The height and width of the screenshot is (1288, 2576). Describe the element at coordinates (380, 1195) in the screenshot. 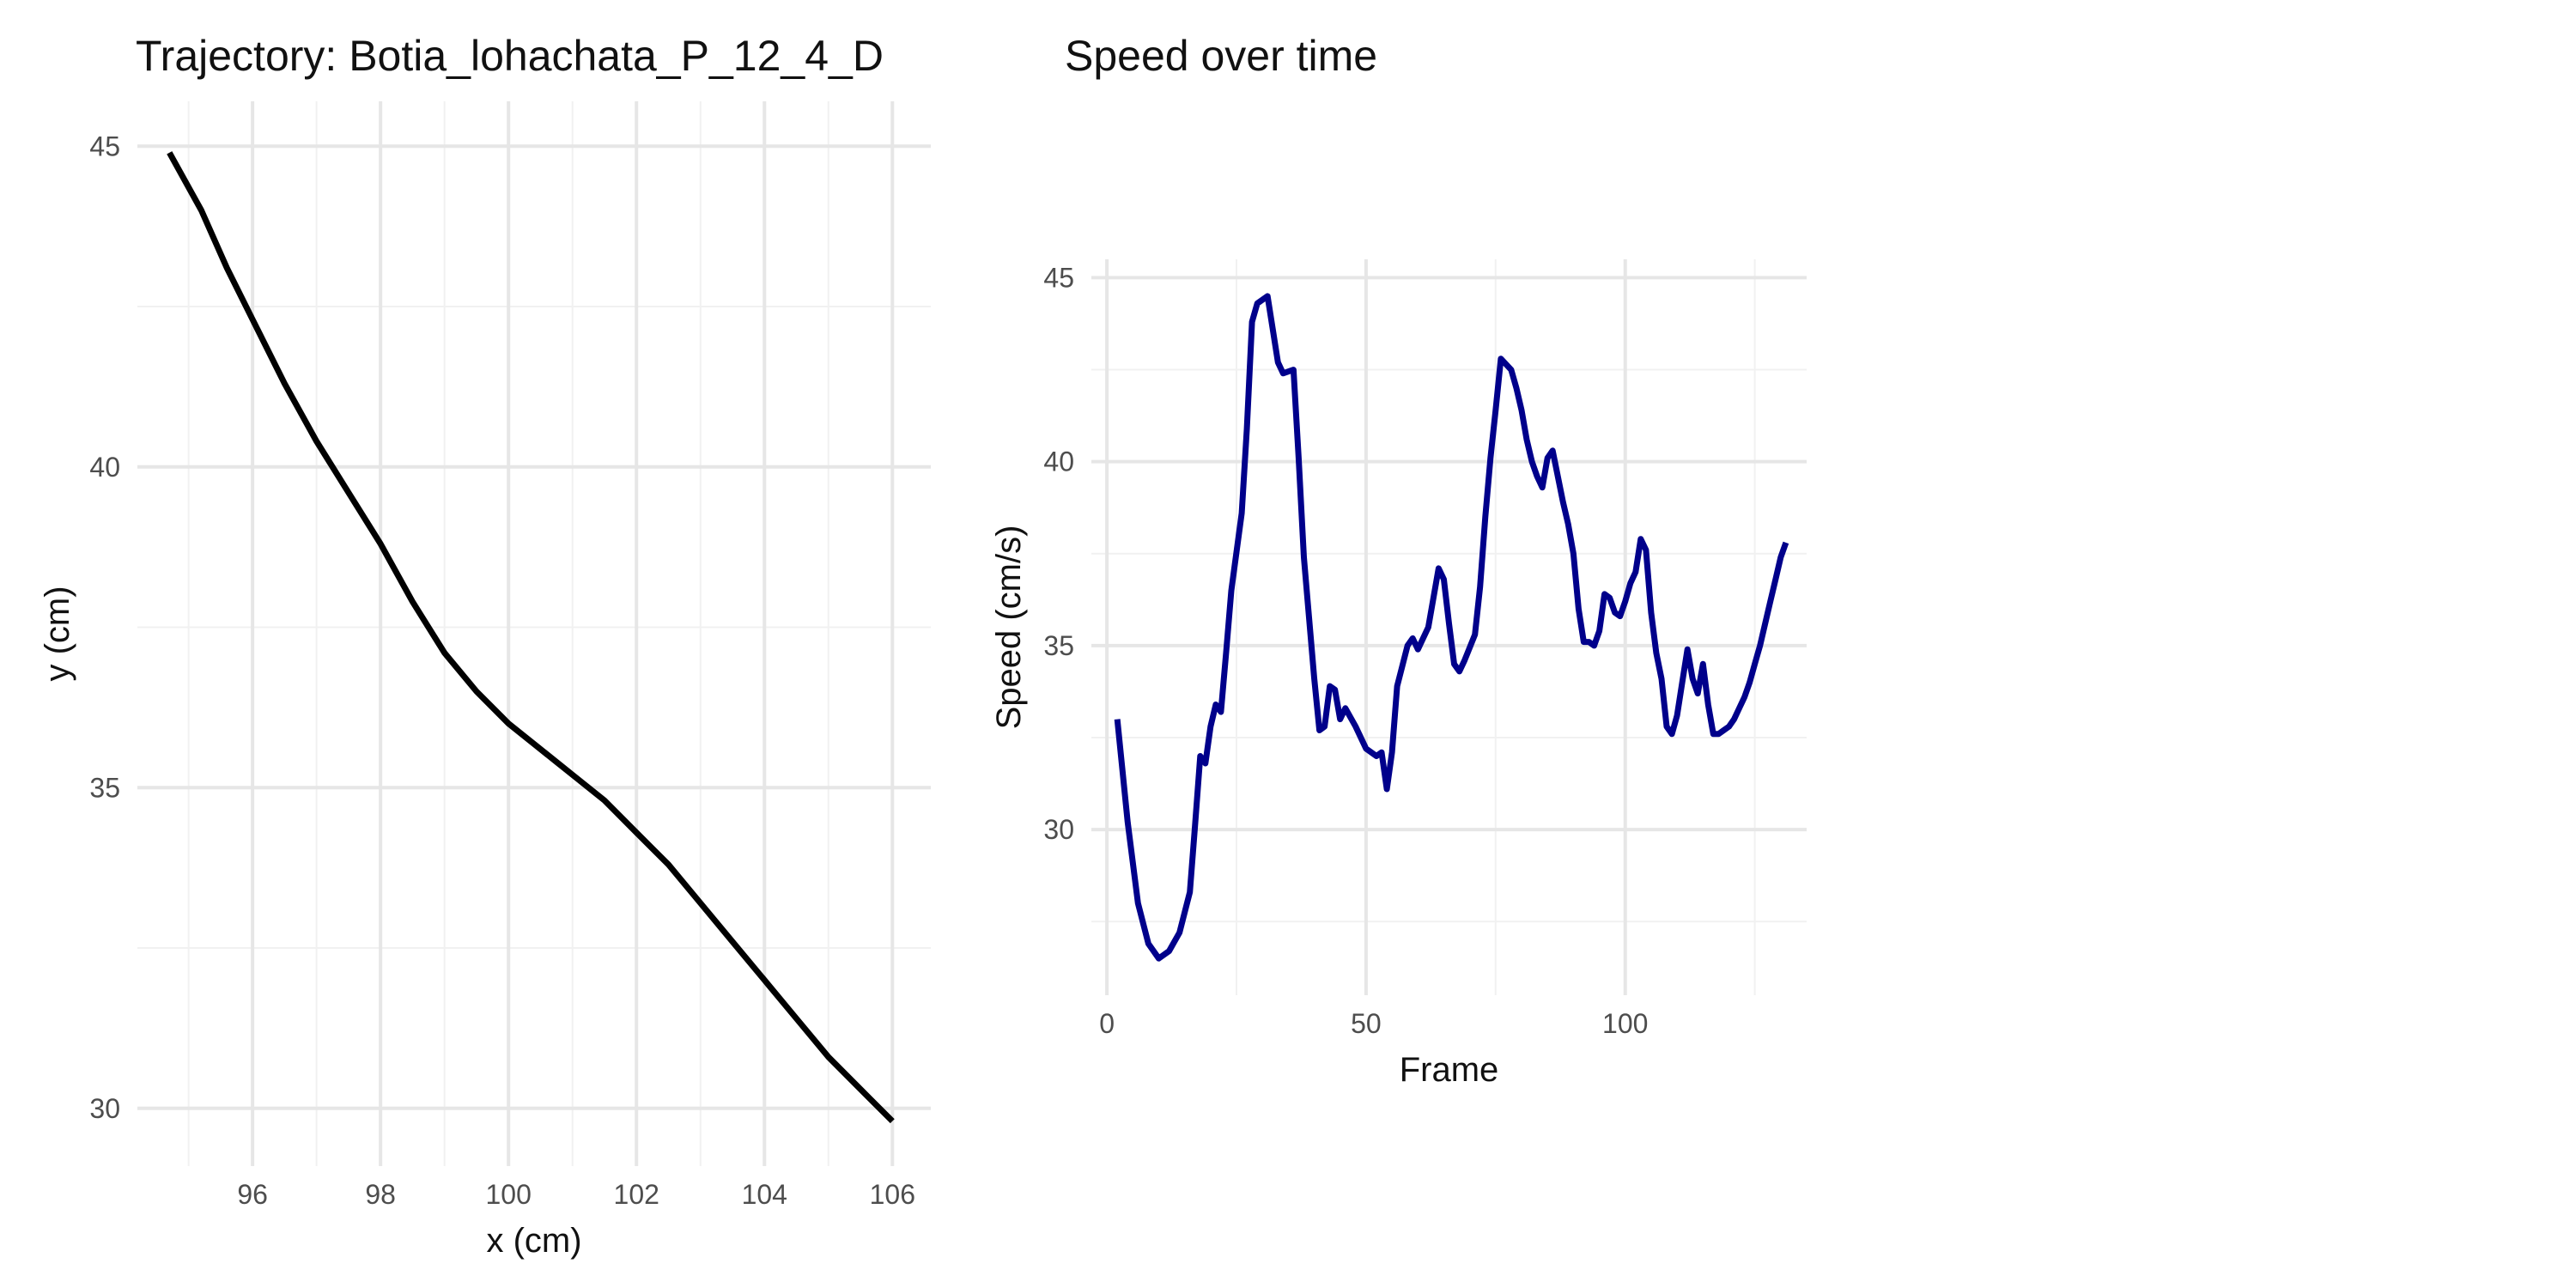

I see `x-tick-label: 98` at that location.